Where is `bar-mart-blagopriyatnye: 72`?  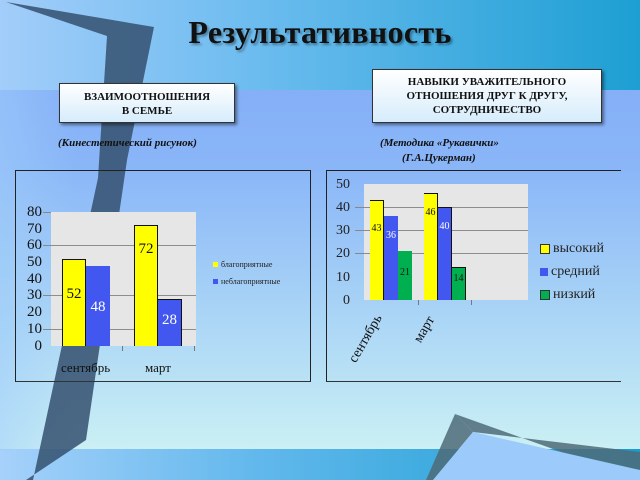 bar-mart-blagopriyatnye: 72 is located at coordinates (146, 285).